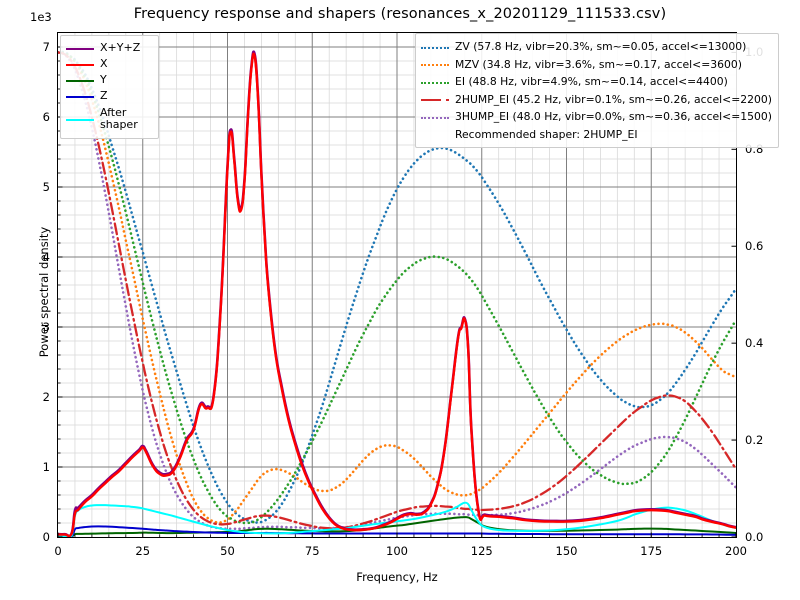 The height and width of the screenshot is (600, 800). Describe the element at coordinates (109, 80) in the screenshot. I see `legend-item: Y` at that location.